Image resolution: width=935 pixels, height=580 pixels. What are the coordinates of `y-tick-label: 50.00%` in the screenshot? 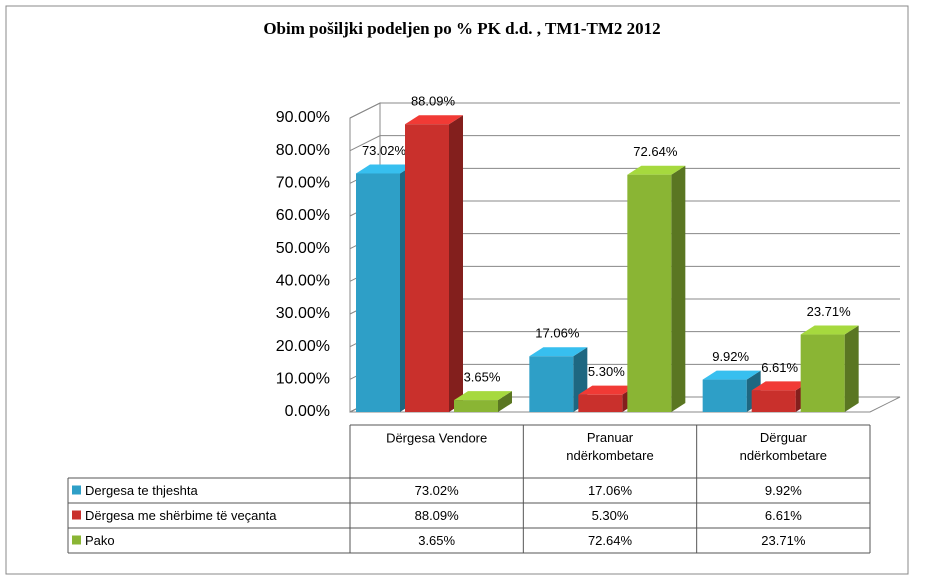 It's located at (303, 248).